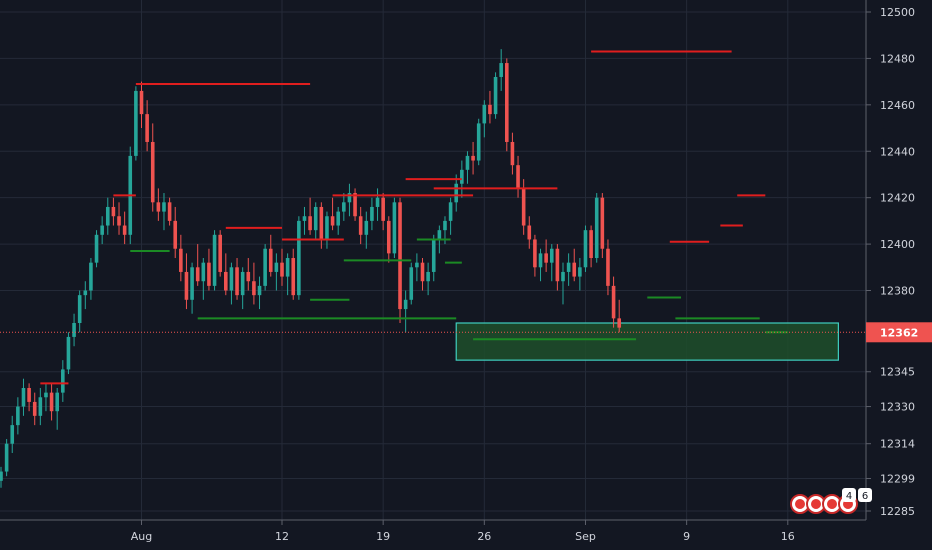 Image resolution: width=932 pixels, height=550 pixels. I want to click on y-tick-label: 12460, so click(897, 105).